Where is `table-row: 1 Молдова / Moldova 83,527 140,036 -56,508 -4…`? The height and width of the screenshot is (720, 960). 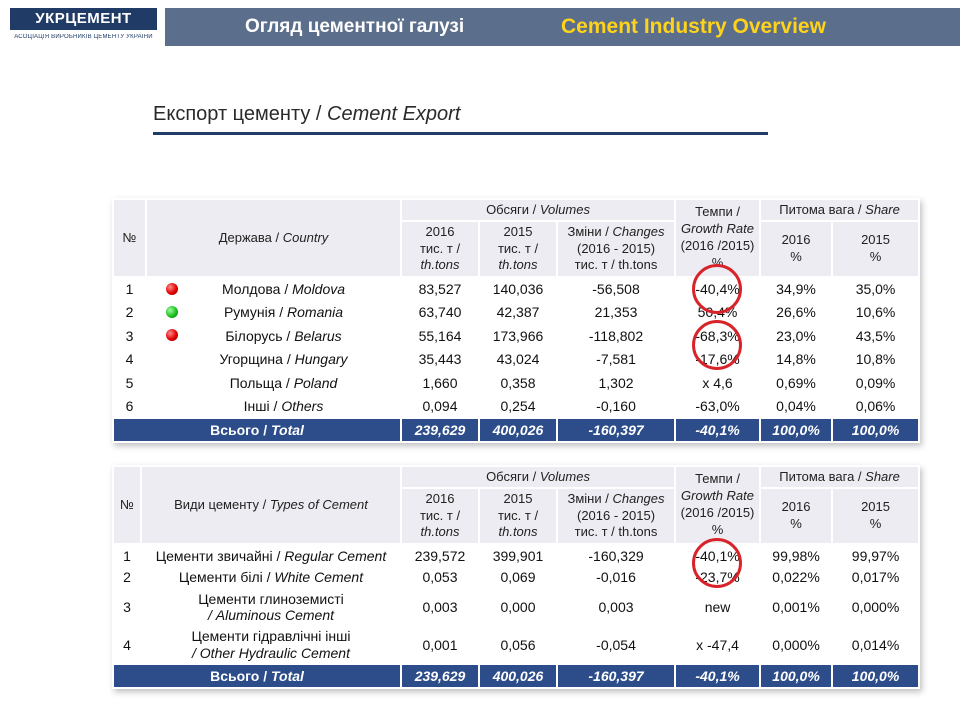
table-row: 1 Молдова / Moldova 83,527 140,036 -56,508 -4… is located at coordinates (516, 289).